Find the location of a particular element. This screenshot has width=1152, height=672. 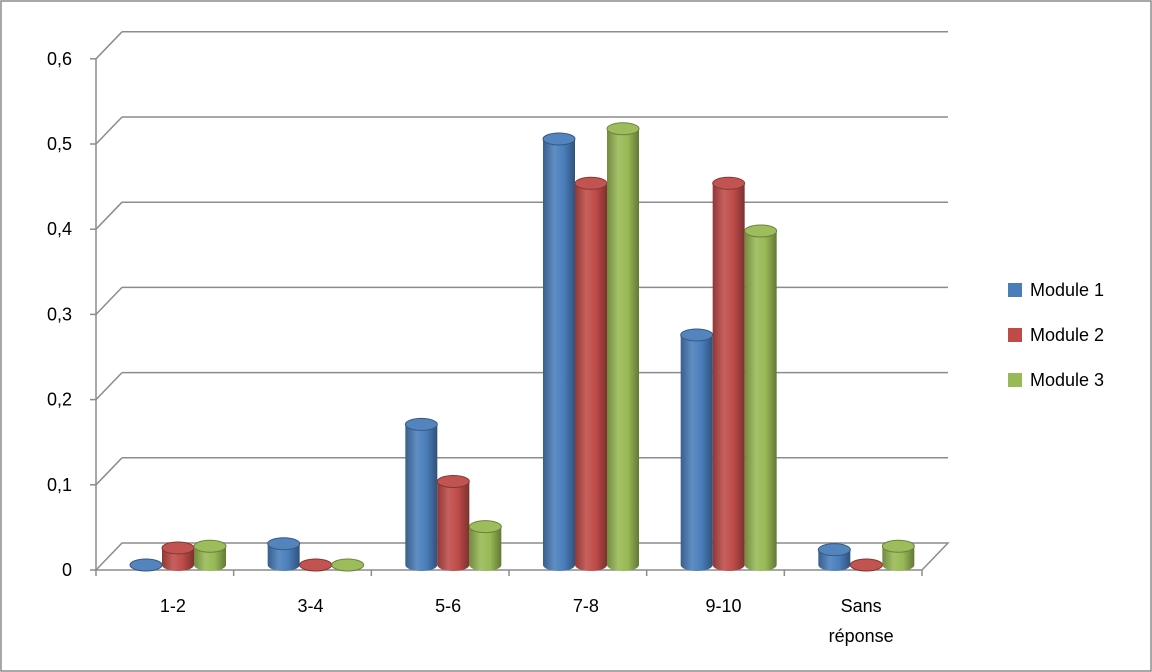

x-tick-label: 7-8 is located at coordinates (586, 606).